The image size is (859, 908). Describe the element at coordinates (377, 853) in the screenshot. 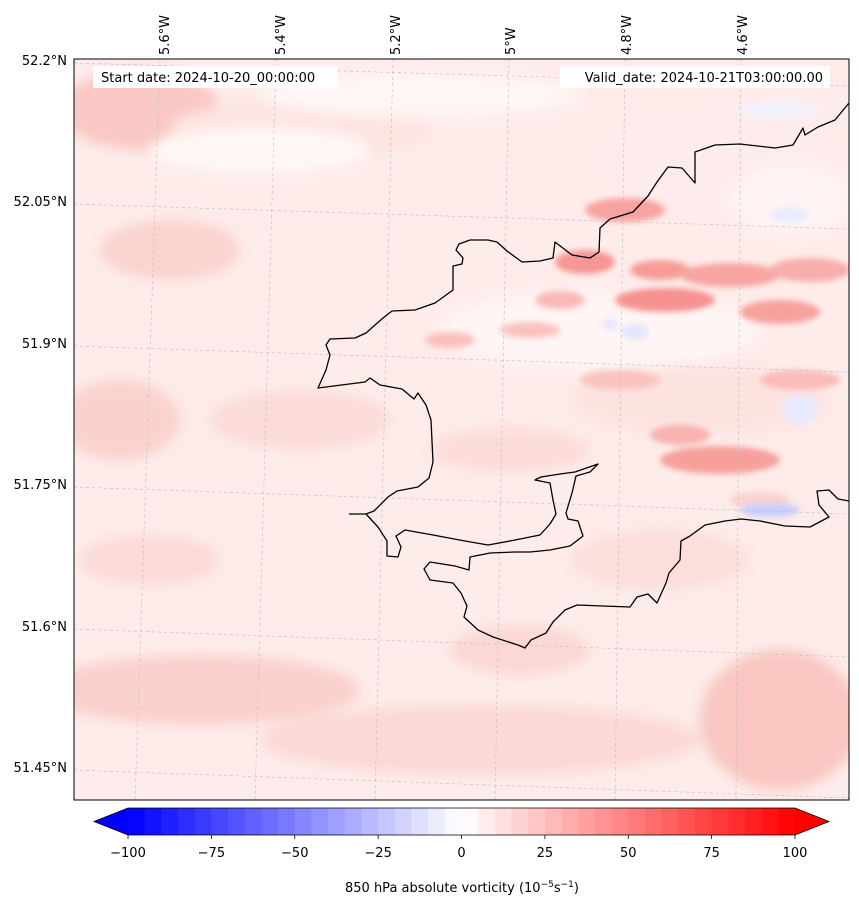

I see `colorbar-tick-label: −25` at that location.